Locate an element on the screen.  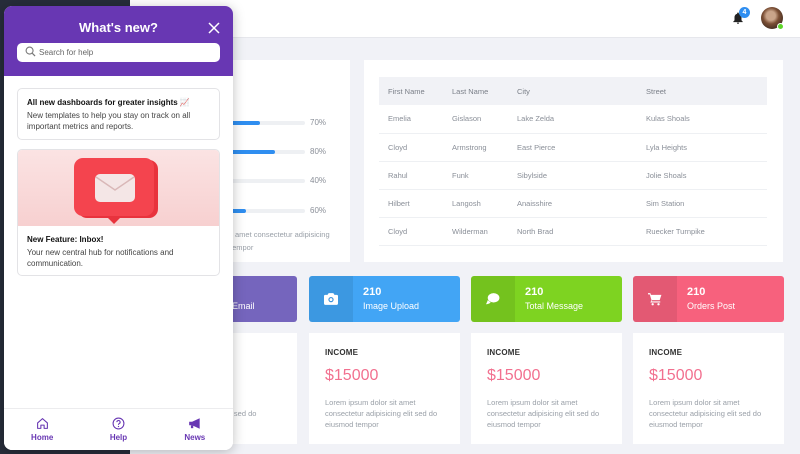
table-row: Emelia Gislason Lake Zelda Kulas Shoals is located at coordinates (573, 119).